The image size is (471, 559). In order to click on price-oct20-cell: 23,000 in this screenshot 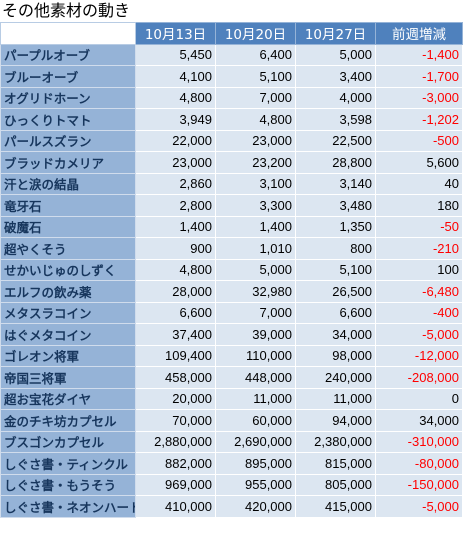, I will do `click(255, 140)`.